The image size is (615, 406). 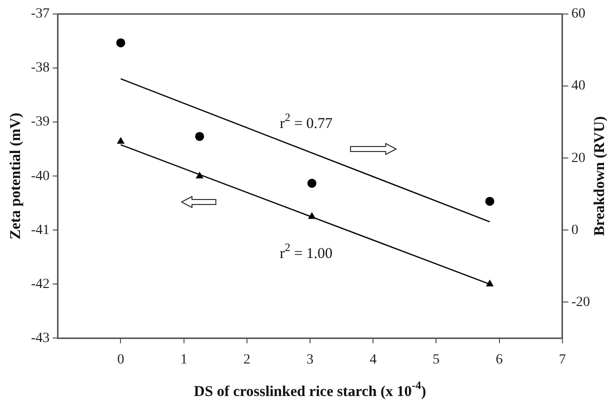 What do you see at coordinates (499, 360) in the screenshot?
I see `x-tick-label: 6` at bounding box center [499, 360].